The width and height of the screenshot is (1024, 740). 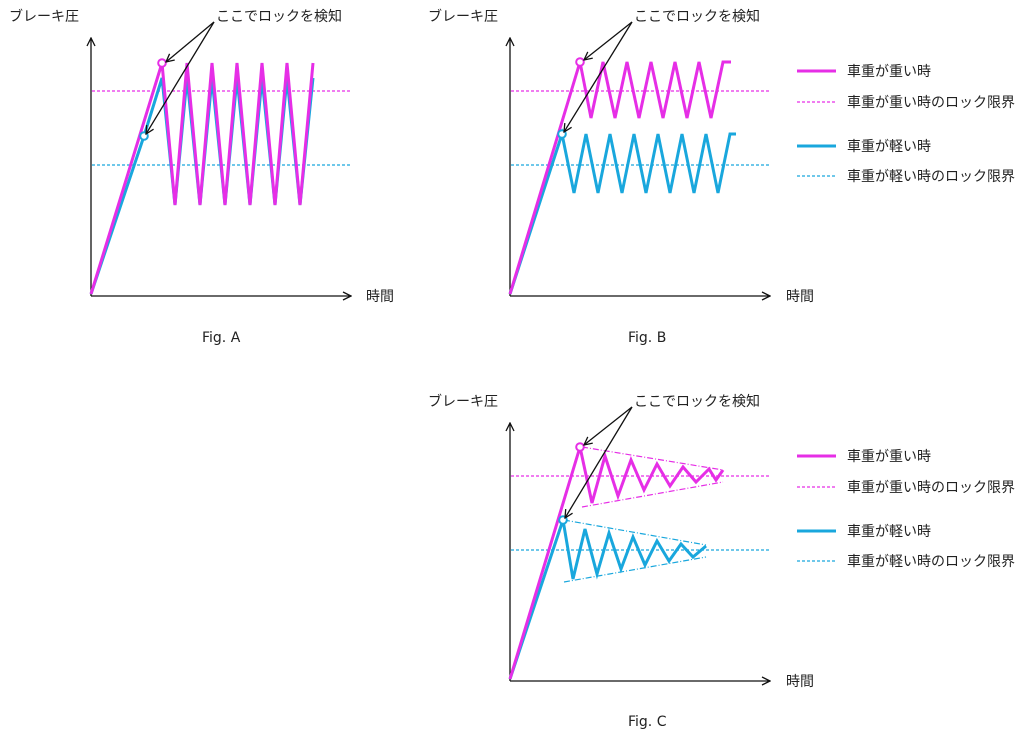 I want to click on panel-a-caption: Fig. A, so click(x=221, y=338).